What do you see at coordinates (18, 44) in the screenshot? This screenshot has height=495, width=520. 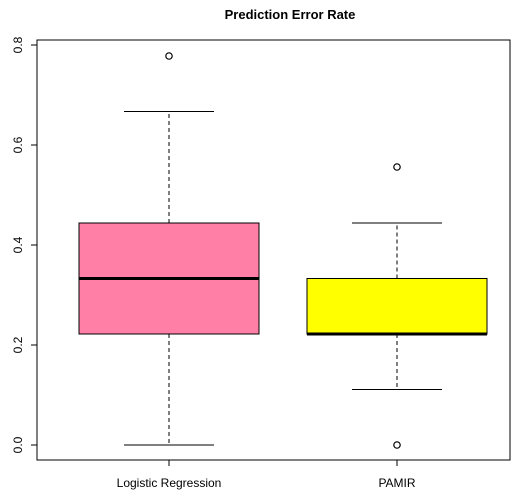 I see `y-tick-label: 0.8` at bounding box center [18, 44].